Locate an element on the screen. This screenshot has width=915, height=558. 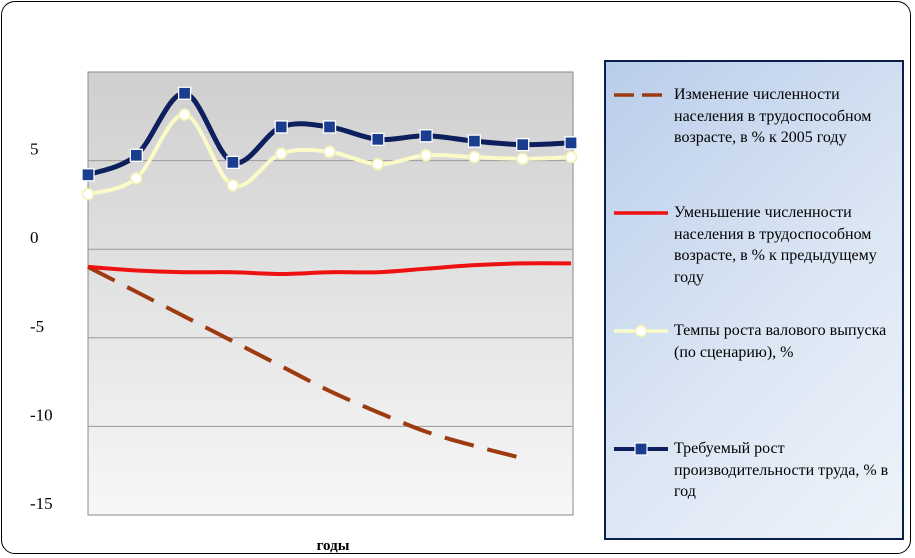
y-tick-label: -10 is located at coordinates (41, 414).